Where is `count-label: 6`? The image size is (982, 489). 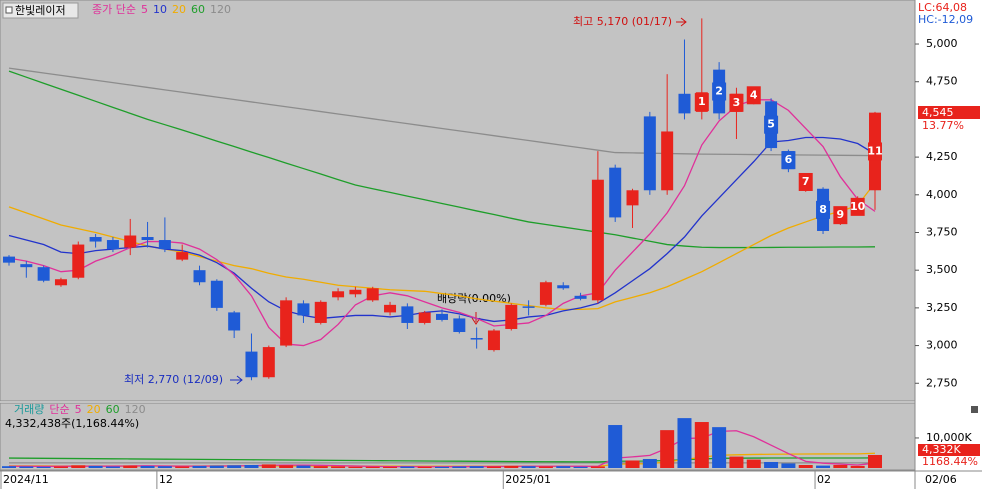 count-label: 6 is located at coordinates (789, 159).